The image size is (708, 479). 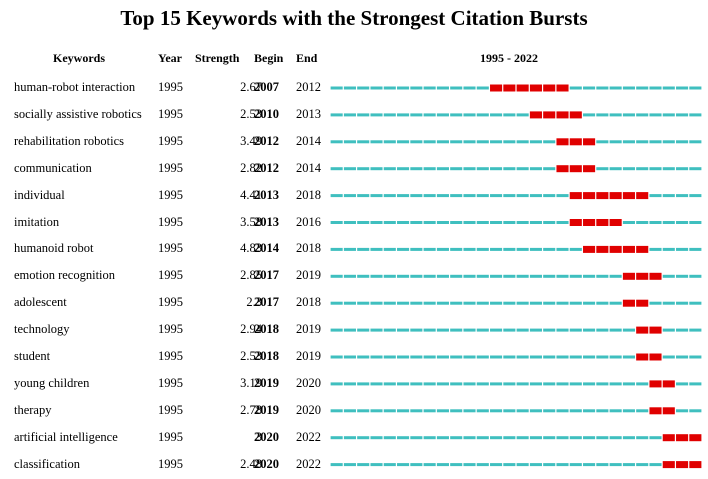 What do you see at coordinates (251, 275) in the screenshot?
I see `strength-cell: 2.85` at bounding box center [251, 275].